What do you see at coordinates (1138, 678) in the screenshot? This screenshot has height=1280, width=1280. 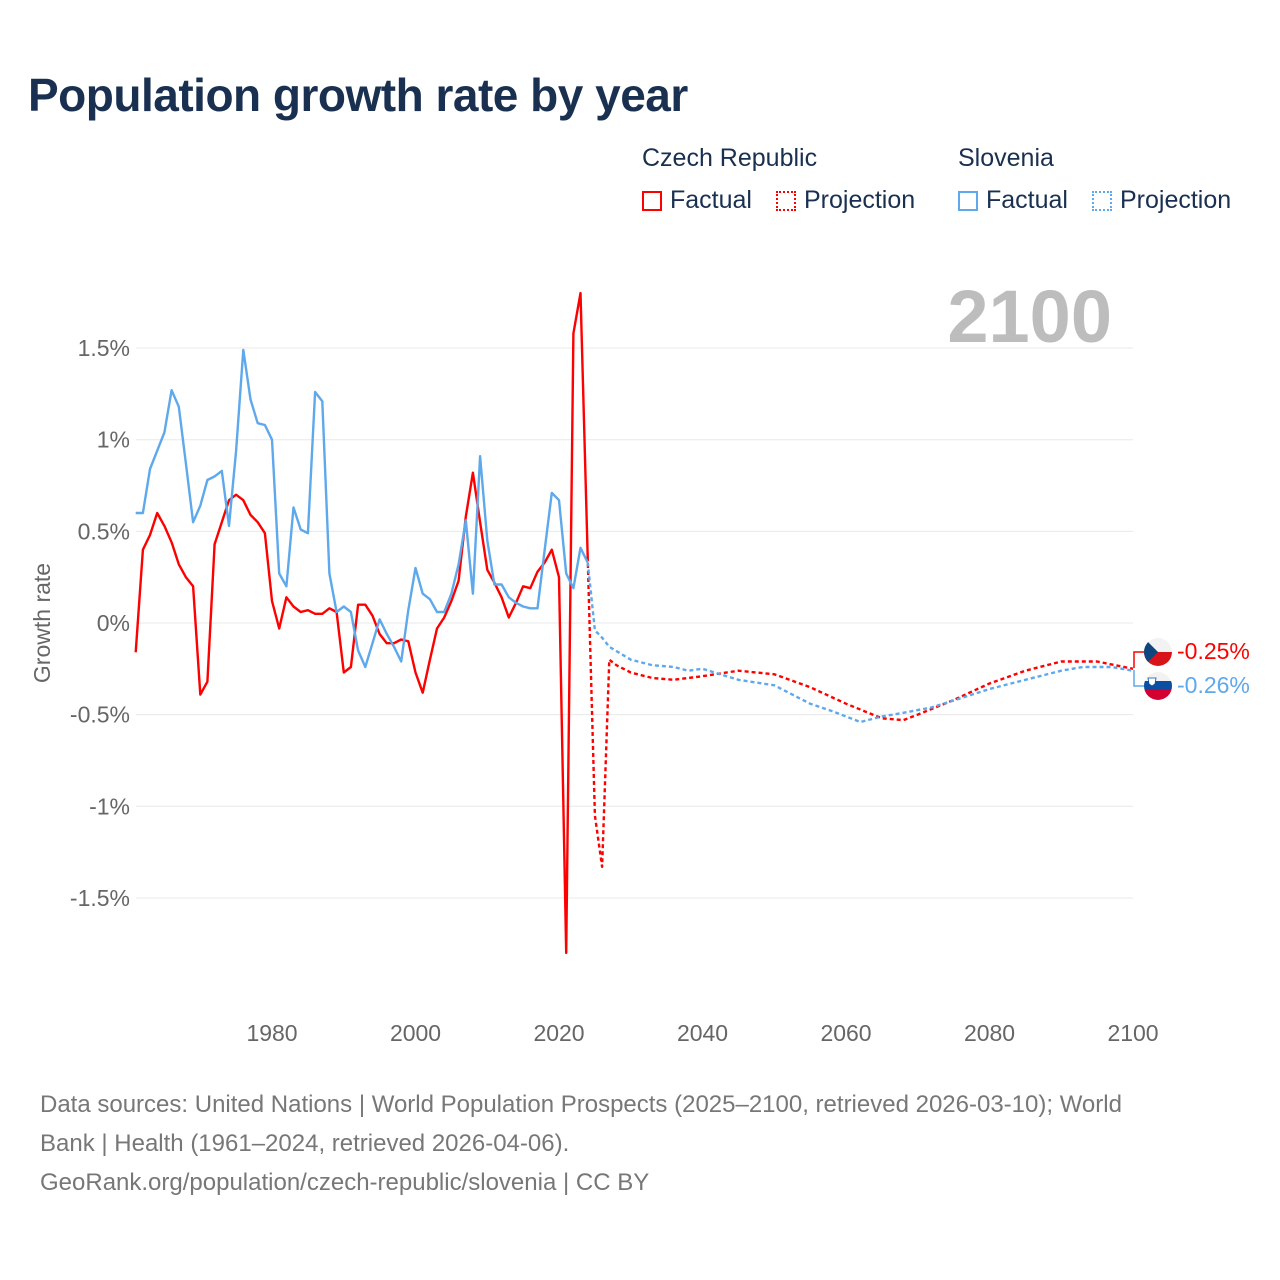 I see `slovenia-end-connector` at bounding box center [1138, 678].